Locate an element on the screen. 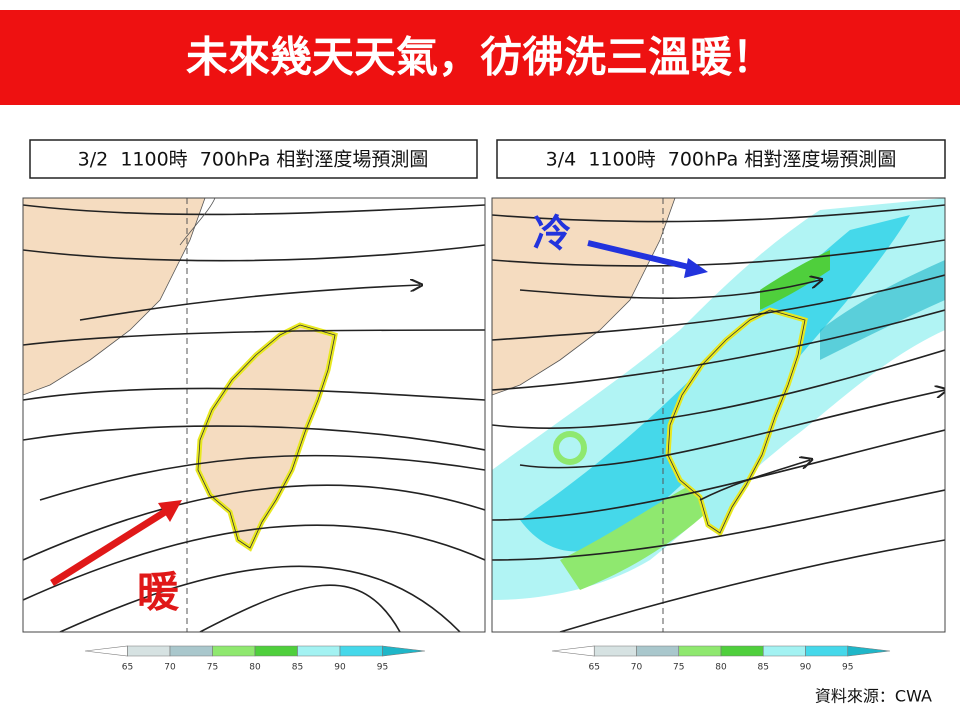 Image resolution: width=960 pixels, height=720 pixels. annotation-warm: 暖 is located at coordinates (158, 592).